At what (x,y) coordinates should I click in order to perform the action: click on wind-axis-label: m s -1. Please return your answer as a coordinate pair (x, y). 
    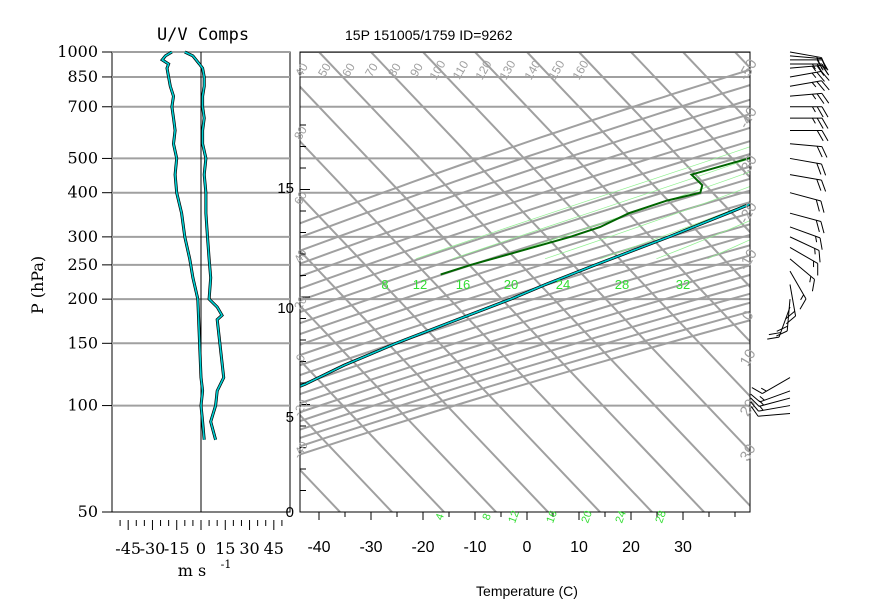
    Looking at the image, I should click on (205, 569).